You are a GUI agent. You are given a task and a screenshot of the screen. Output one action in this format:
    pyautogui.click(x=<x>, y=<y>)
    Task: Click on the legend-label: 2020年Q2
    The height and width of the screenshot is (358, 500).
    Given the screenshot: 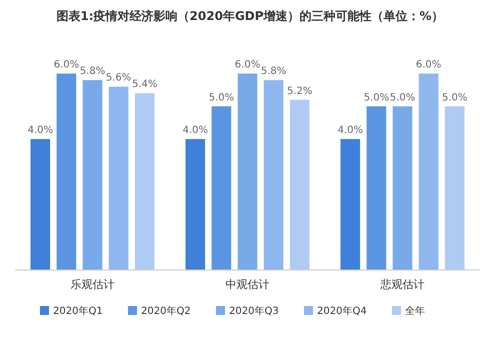 What is the action you would take?
    pyautogui.click(x=166, y=311)
    